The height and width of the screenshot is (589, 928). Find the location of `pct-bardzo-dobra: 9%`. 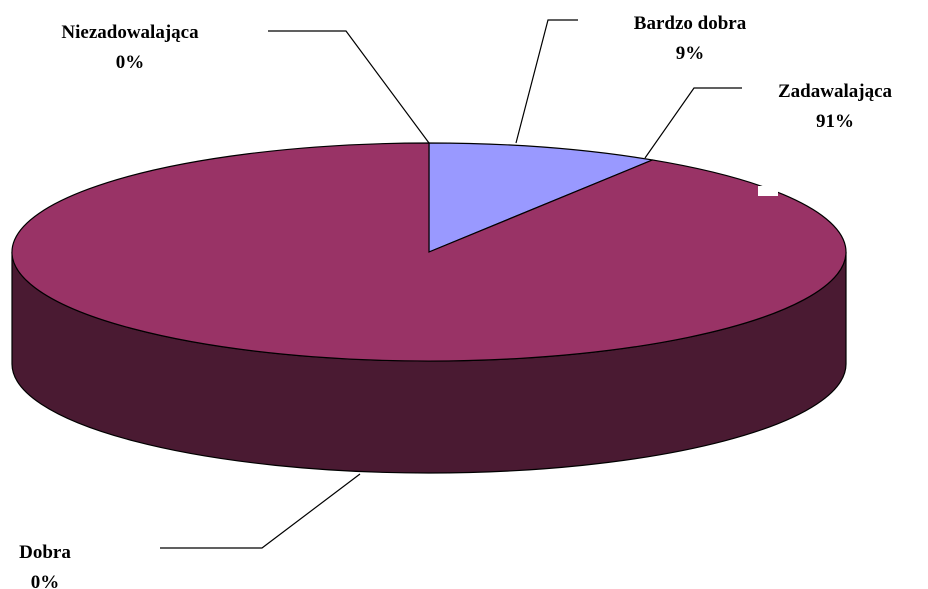

pct-bardzo-dobra: 9% is located at coordinates (690, 53).